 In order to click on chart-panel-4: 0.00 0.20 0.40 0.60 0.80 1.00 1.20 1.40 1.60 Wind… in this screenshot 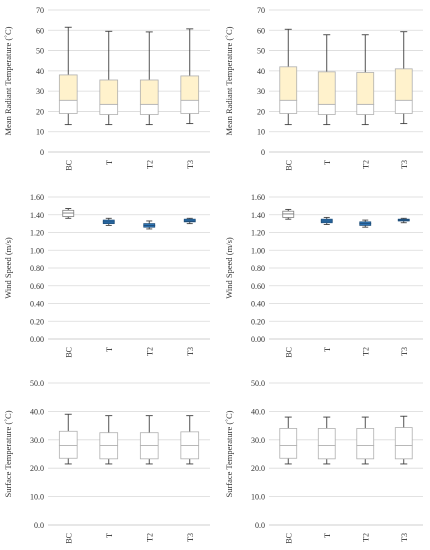, I will do `click(323, 275)`.